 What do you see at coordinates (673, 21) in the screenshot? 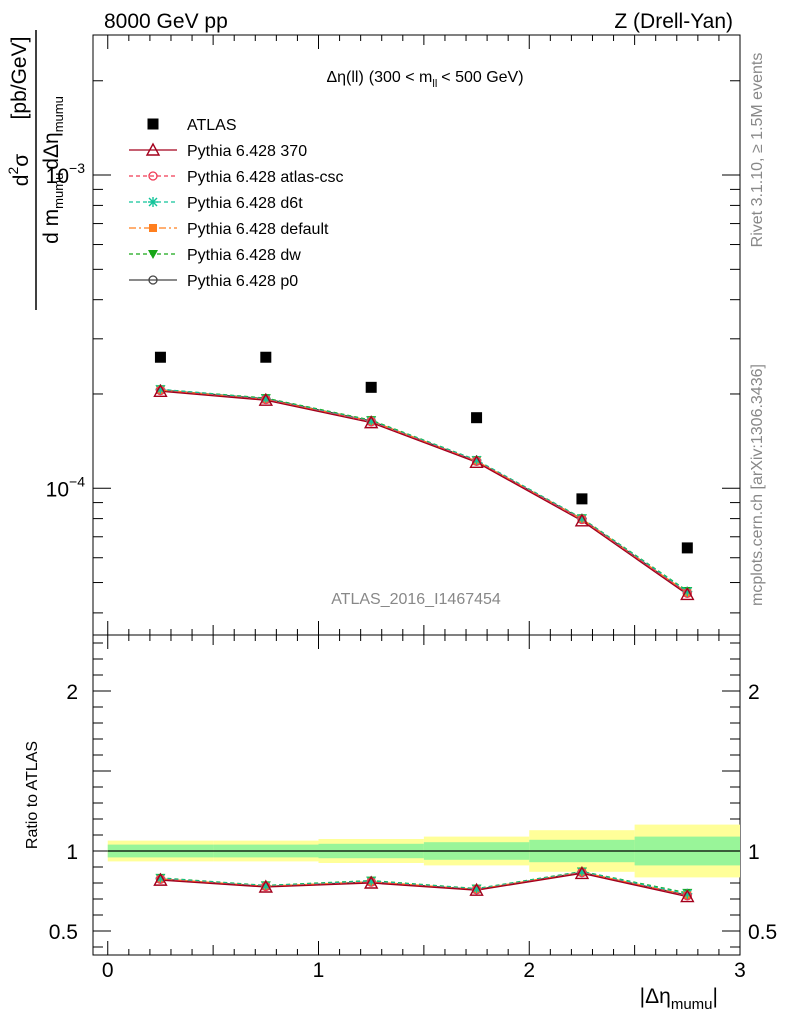
I see `header-right: Z (Drell-Yan)` at bounding box center [673, 21].